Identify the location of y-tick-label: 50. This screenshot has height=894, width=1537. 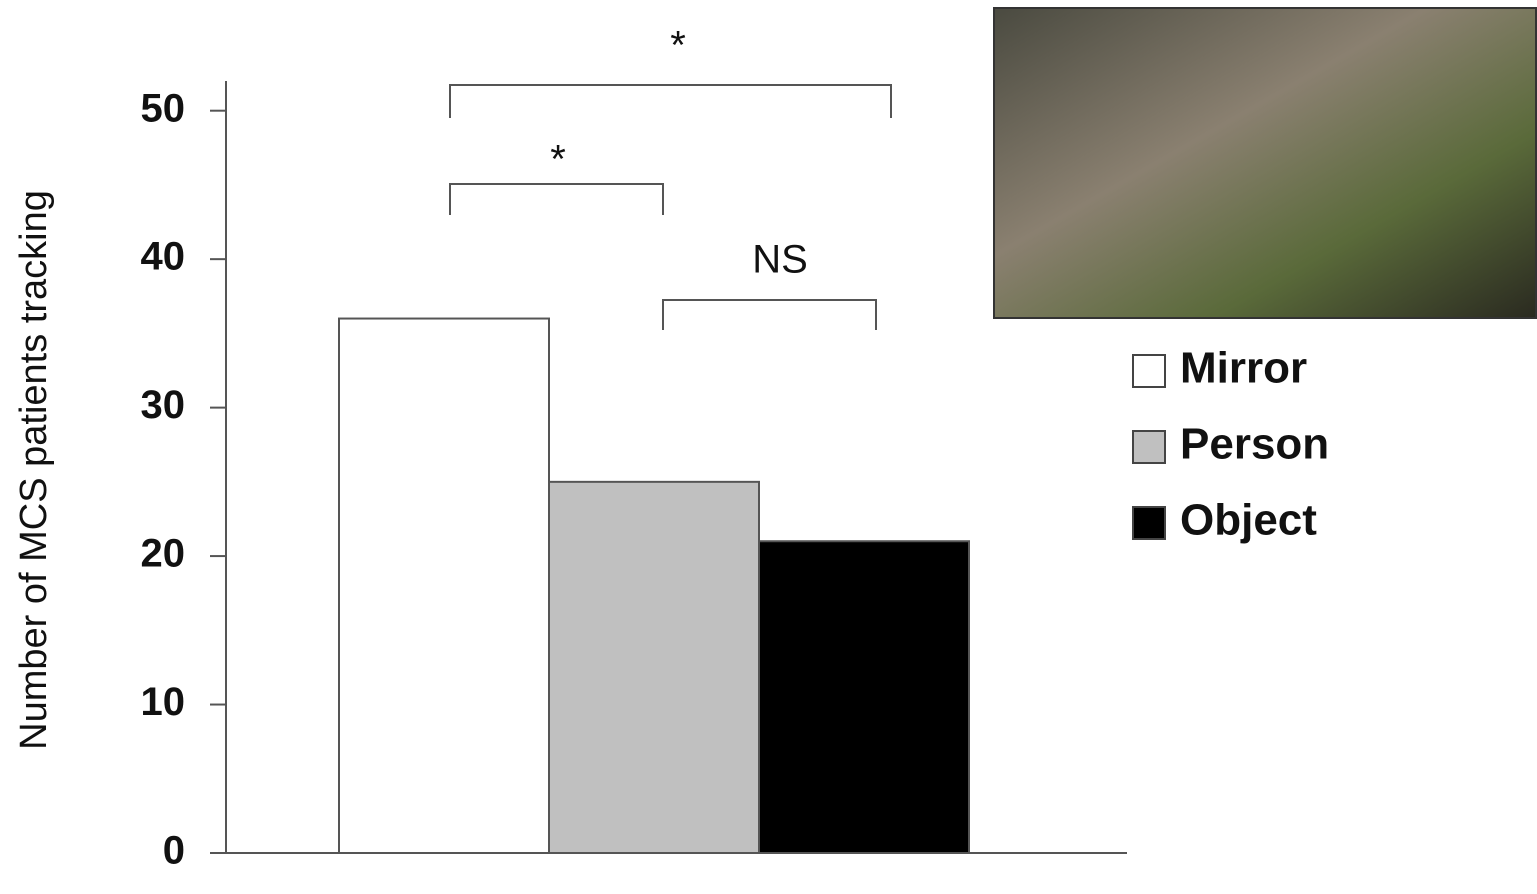
(163, 108).